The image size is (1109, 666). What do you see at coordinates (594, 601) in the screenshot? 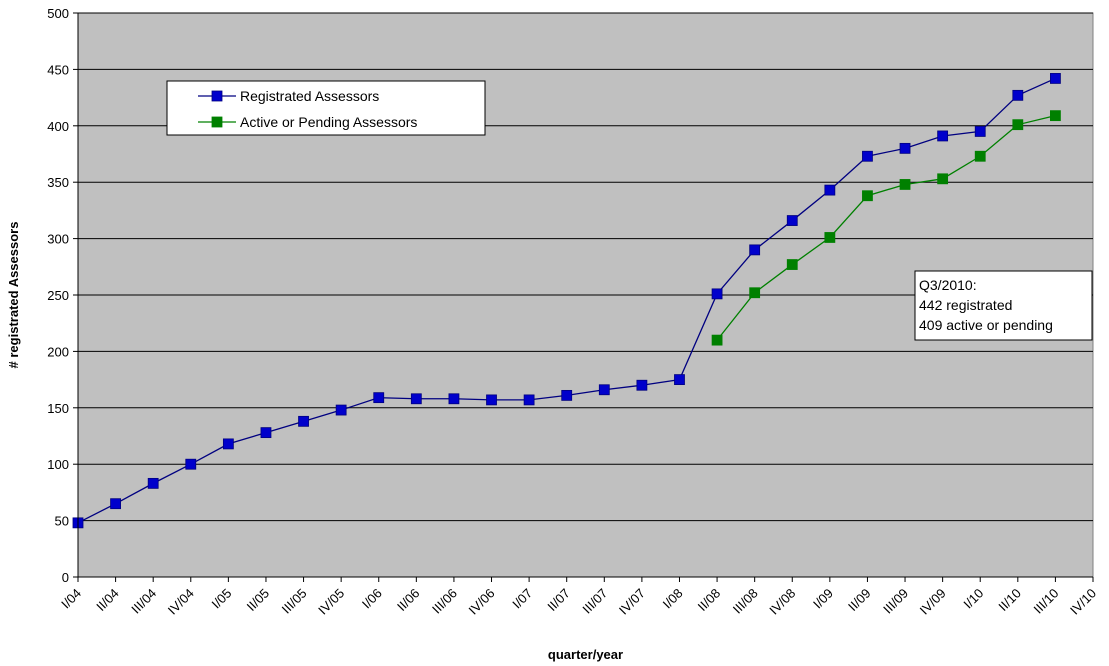
I see `x-tick-label: III/07` at bounding box center [594, 601].